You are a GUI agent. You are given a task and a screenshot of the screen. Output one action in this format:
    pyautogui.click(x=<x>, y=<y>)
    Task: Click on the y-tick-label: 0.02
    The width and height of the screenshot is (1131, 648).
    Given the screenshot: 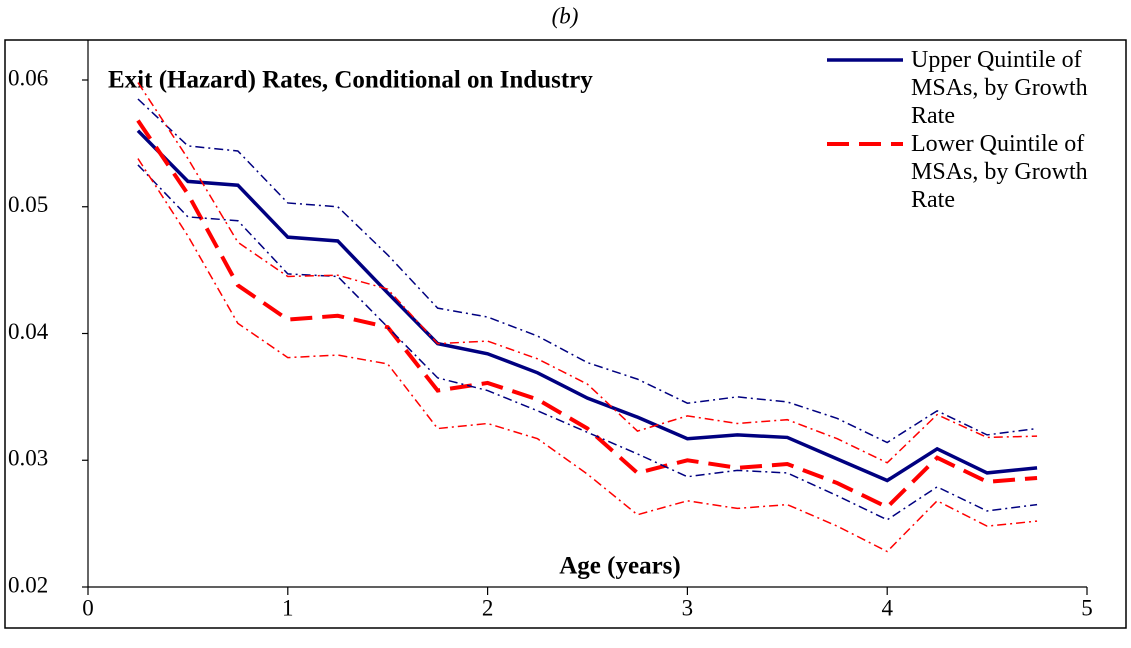 What is the action you would take?
    pyautogui.click(x=28, y=584)
    